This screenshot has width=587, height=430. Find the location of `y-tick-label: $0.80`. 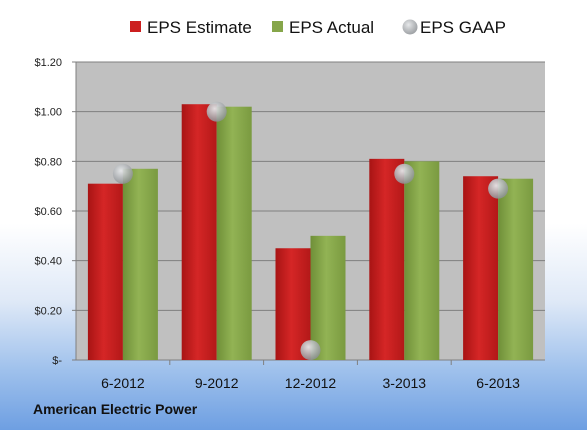

y-tick-label: $0.80 is located at coordinates (48, 162).